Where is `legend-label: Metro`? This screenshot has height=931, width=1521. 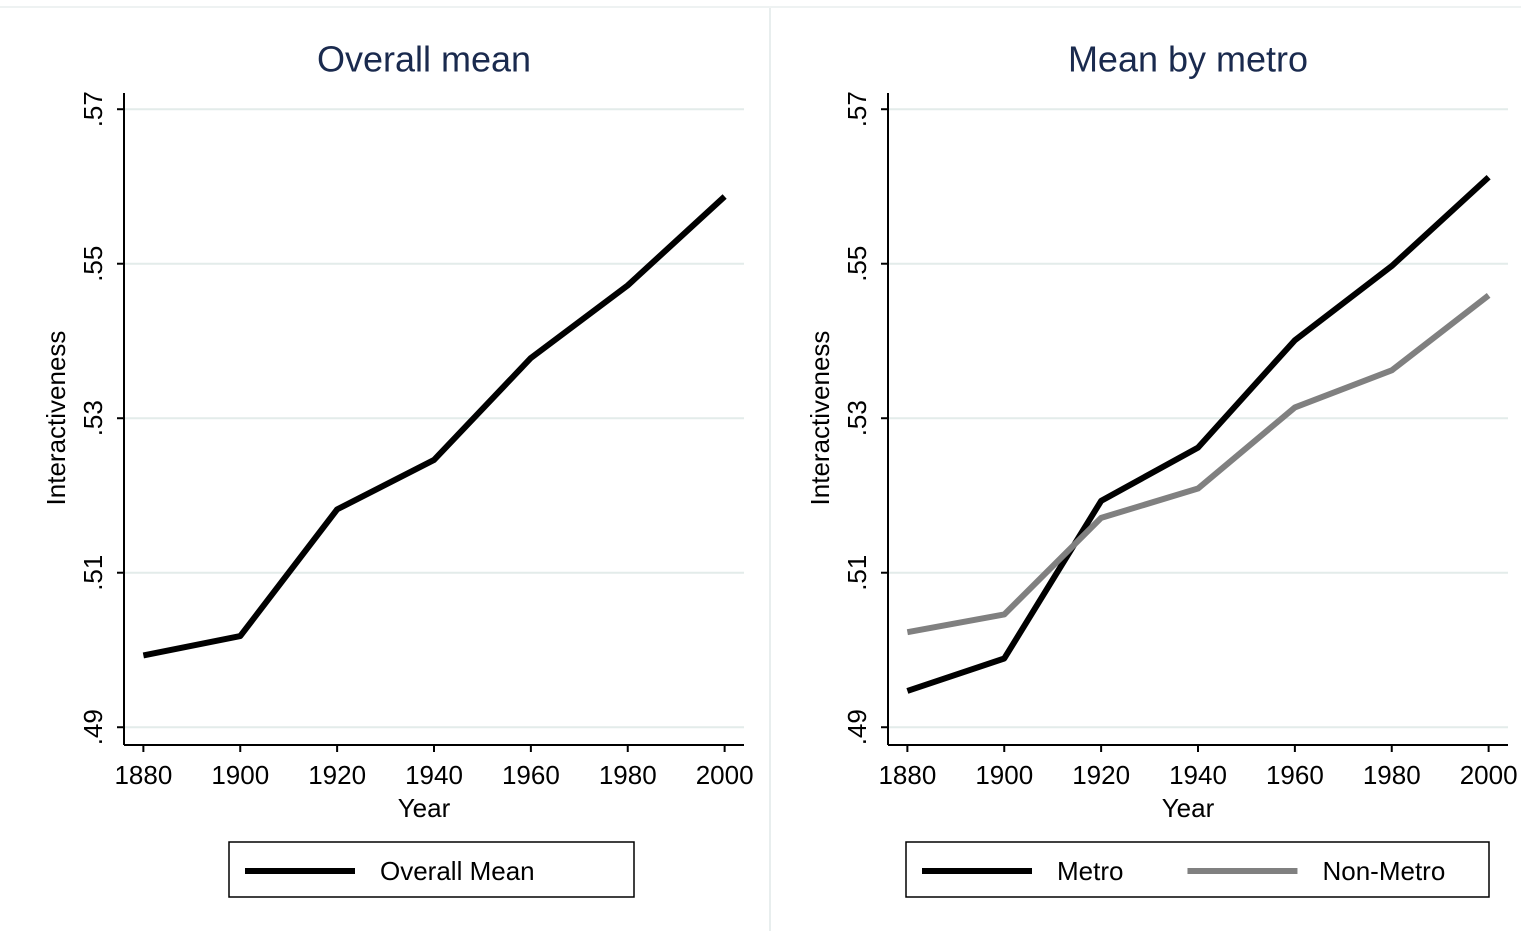
legend-label: Metro is located at coordinates (1090, 871).